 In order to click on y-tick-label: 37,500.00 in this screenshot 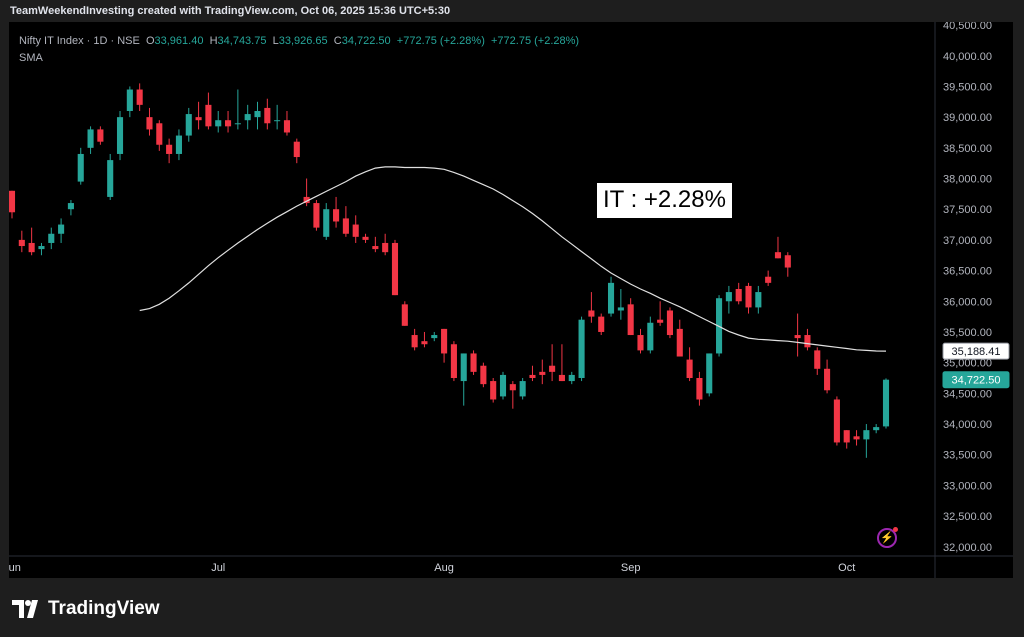, I will do `click(967, 210)`.